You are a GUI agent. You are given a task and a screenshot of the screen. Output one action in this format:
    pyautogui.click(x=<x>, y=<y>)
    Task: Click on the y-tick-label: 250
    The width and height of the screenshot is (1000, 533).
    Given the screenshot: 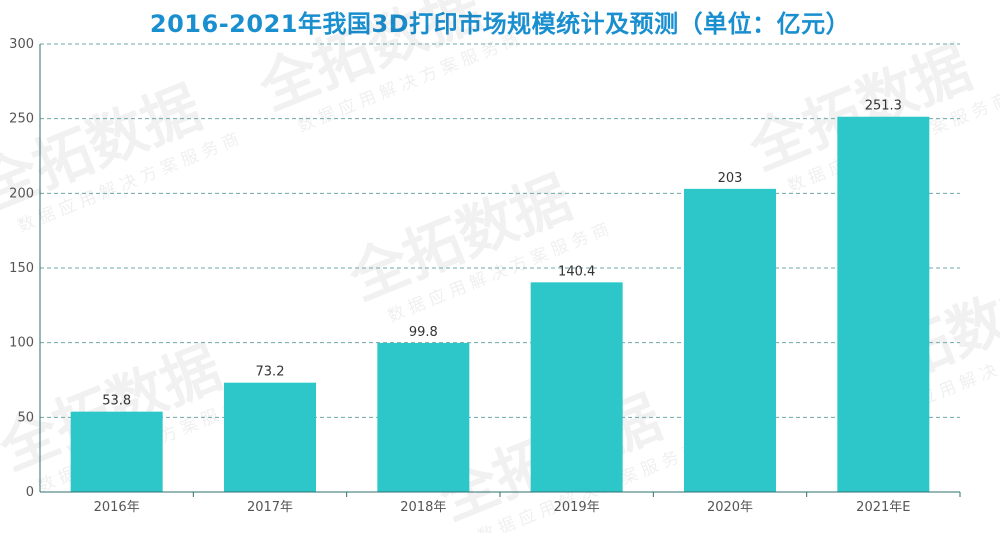 What is the action you would take?
    pyautogui.click(x=21, y=119)
    